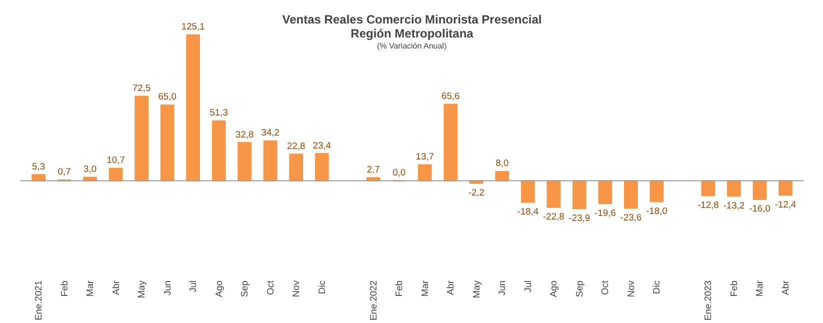 The width and height of the screenshot is (823, 323). I want to click on data-label: 13,7, so click(425, 157).